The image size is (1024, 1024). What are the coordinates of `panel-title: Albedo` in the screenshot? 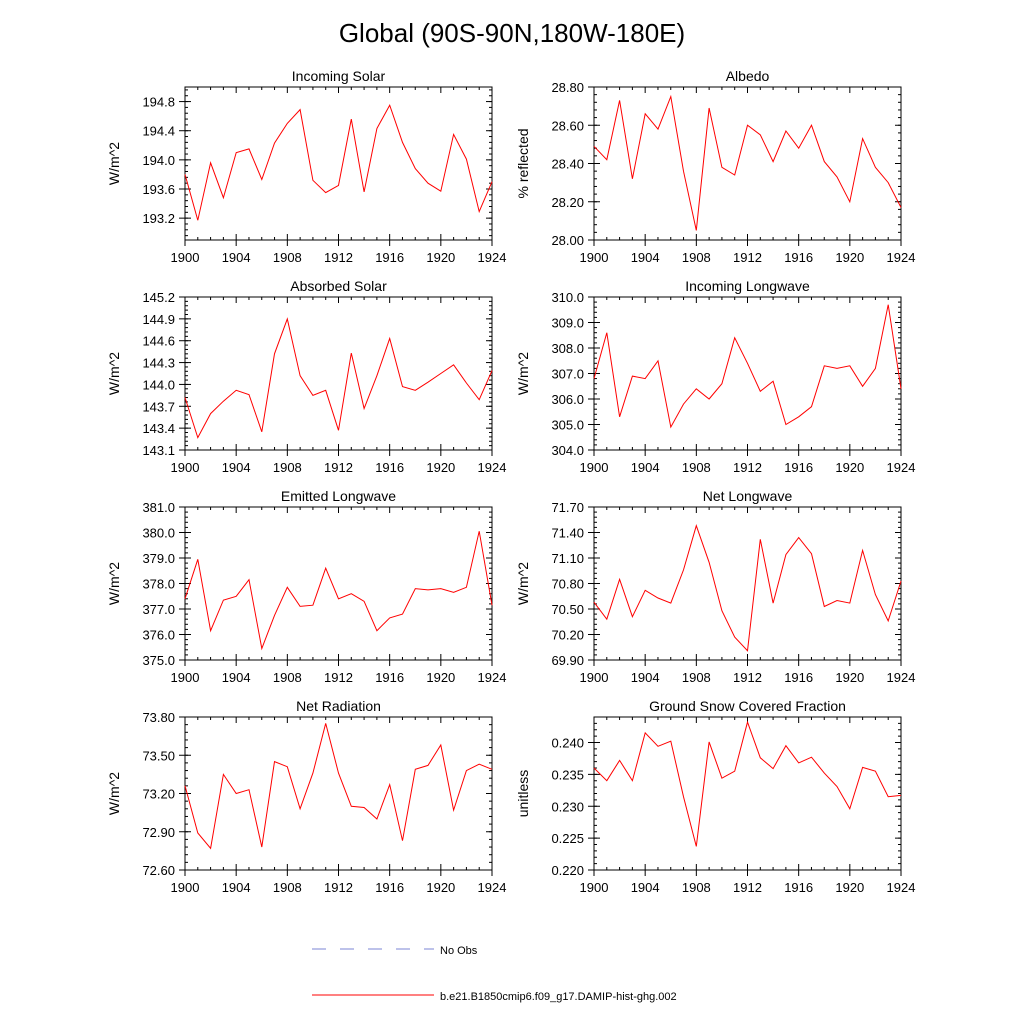 It's located at (748, 76).